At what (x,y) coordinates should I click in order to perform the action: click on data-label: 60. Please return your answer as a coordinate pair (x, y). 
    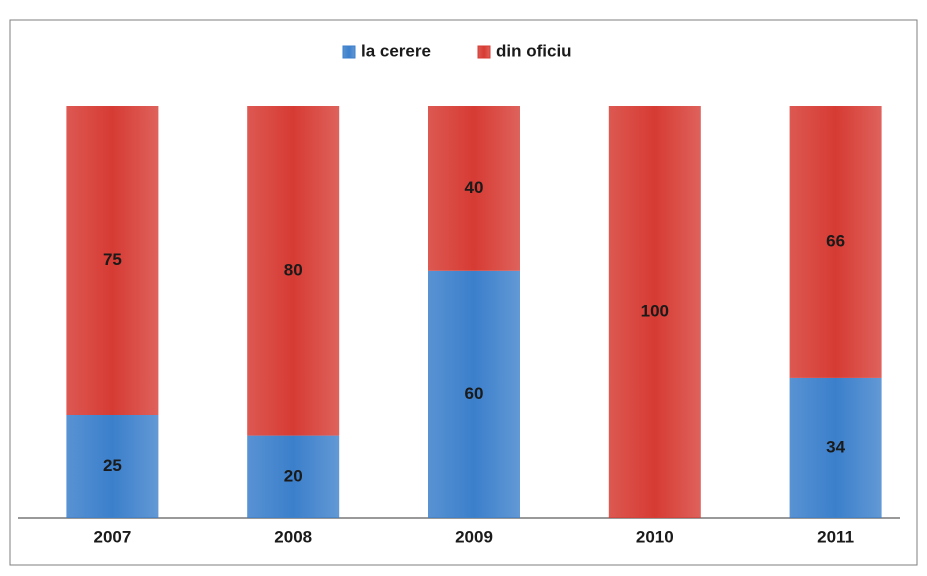
    Looking at the image, I should click on (474, 393).